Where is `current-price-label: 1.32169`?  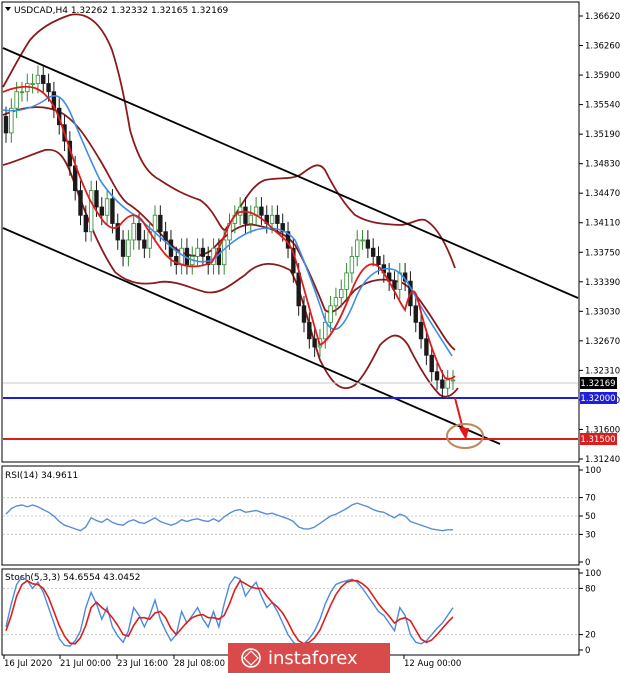
current-price-label: 1.32169 is located at coordinates (598, 383).